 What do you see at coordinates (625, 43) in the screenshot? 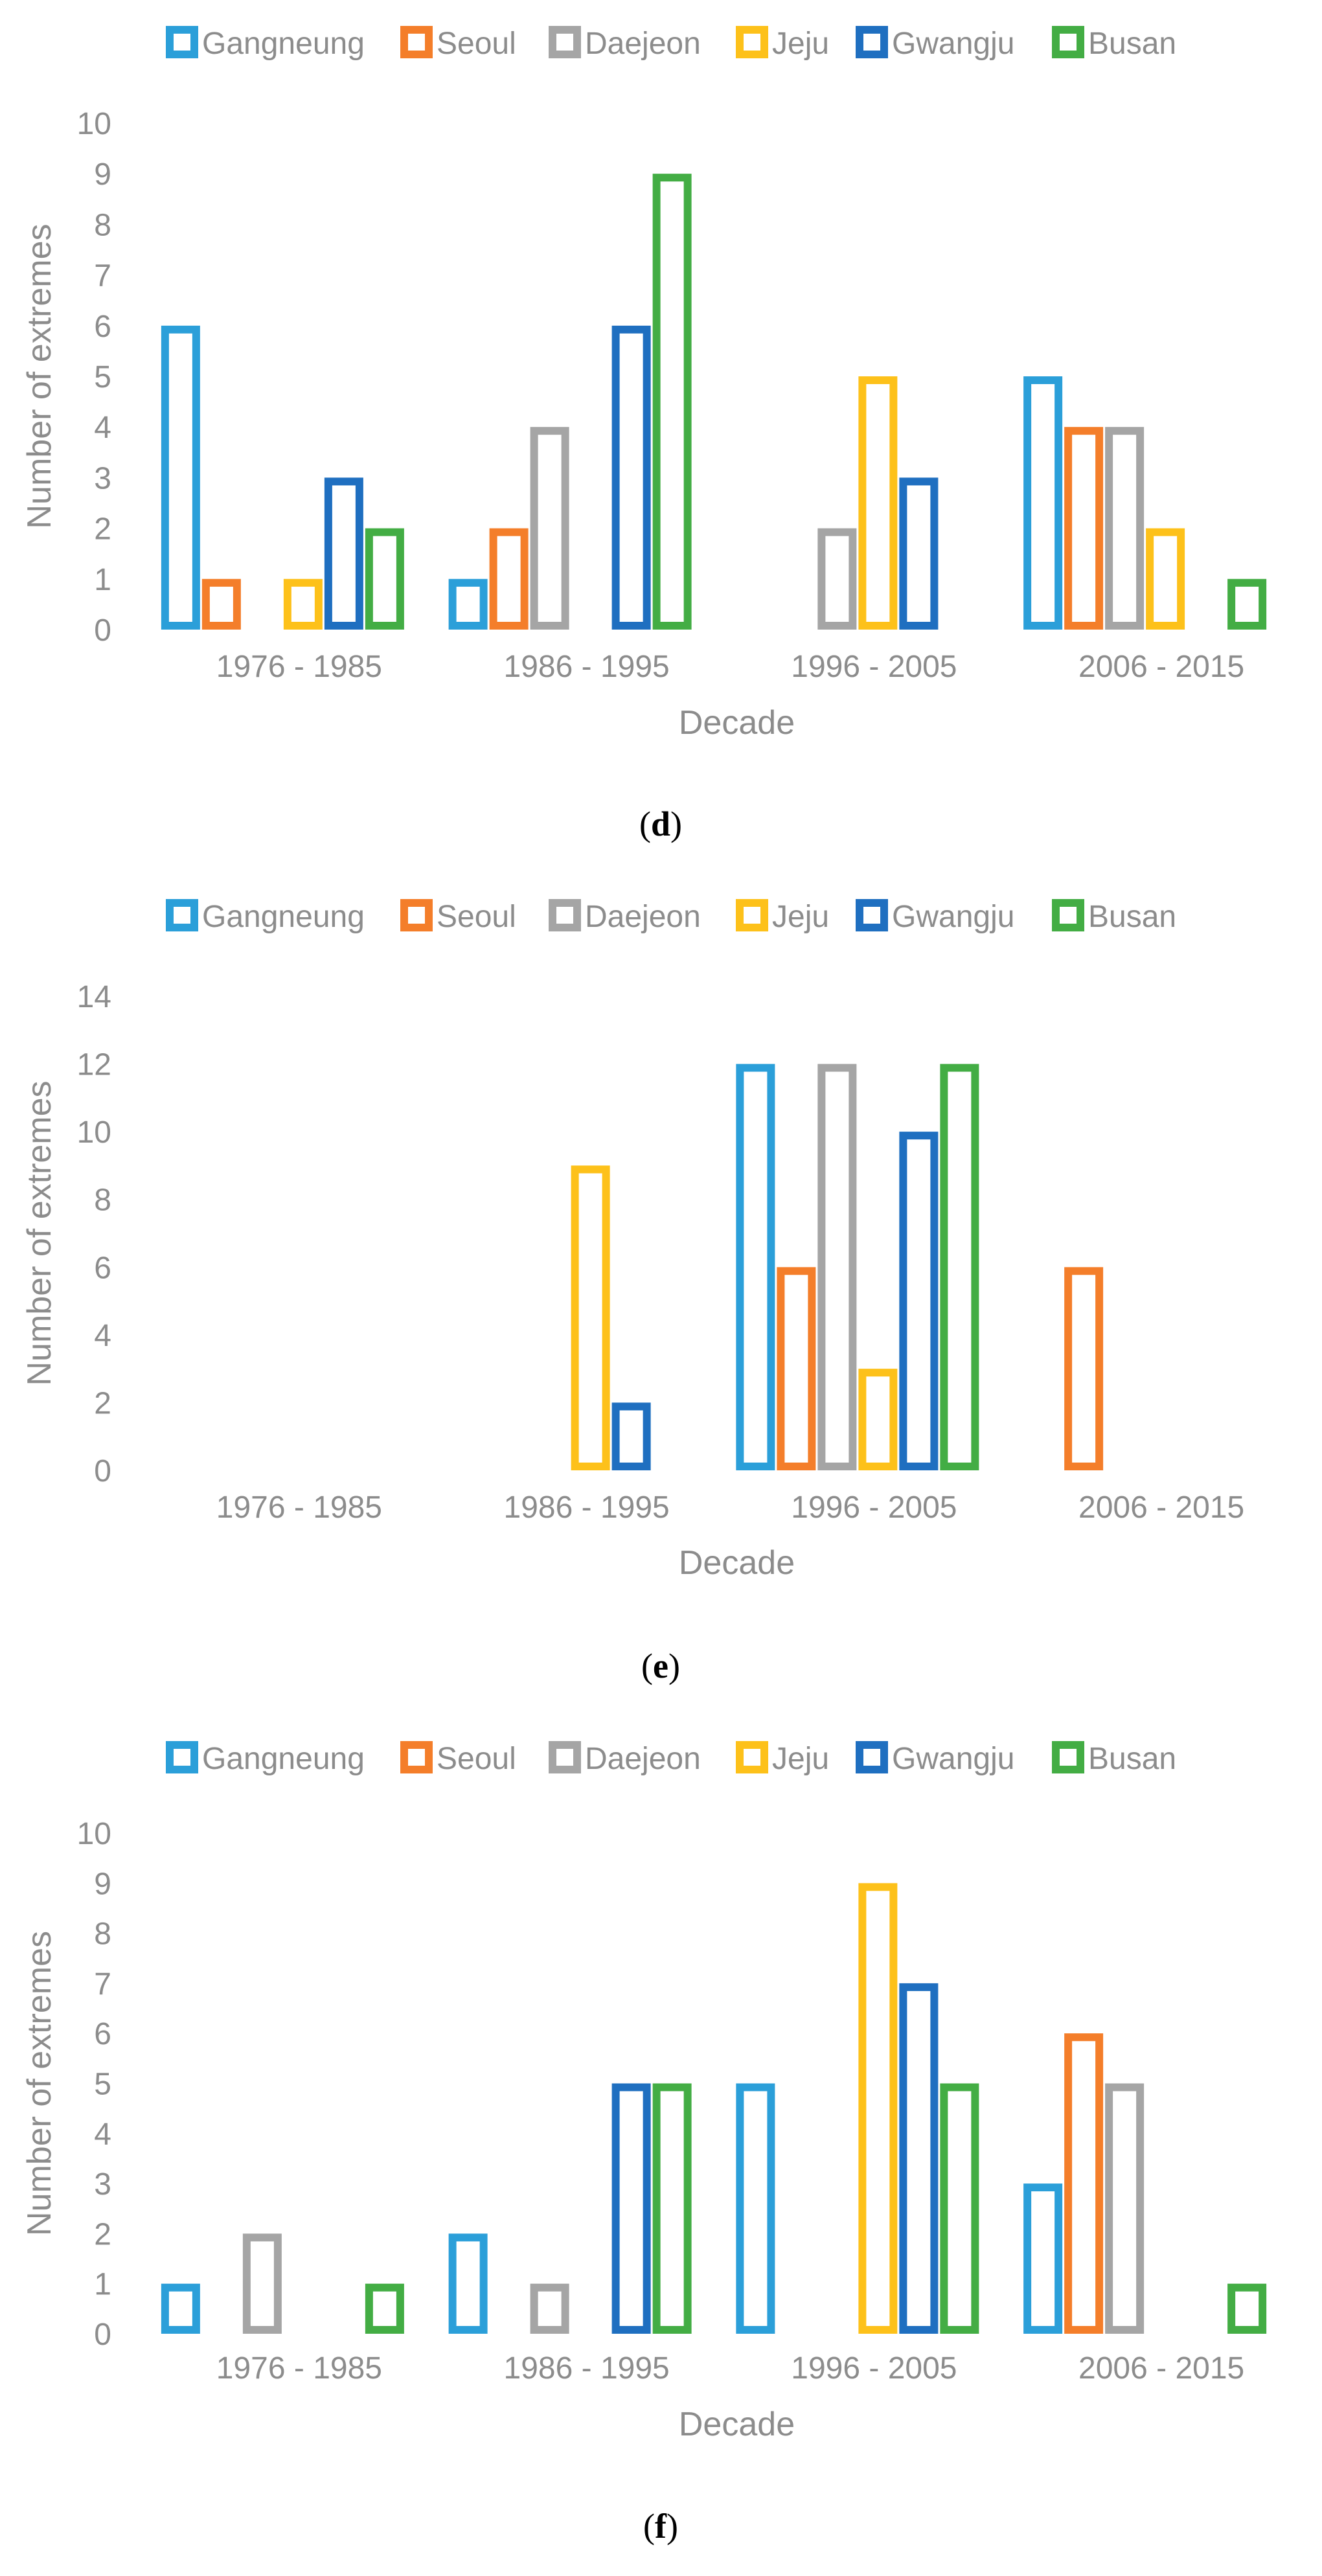
I see `legend-item-daejeon: Daejeon` at bounding box center [625, 43].